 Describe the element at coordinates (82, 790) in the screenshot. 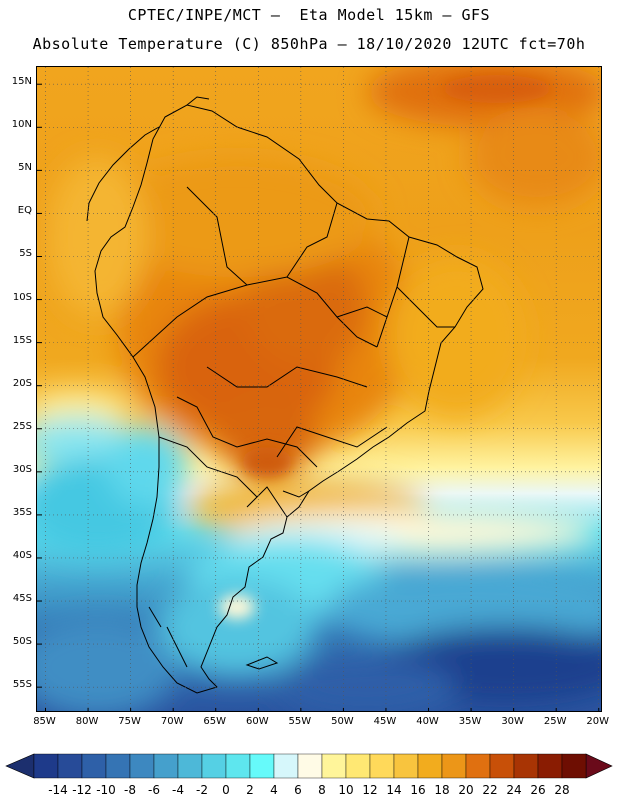

I see `colorbar-tick-label: -12` at that location.